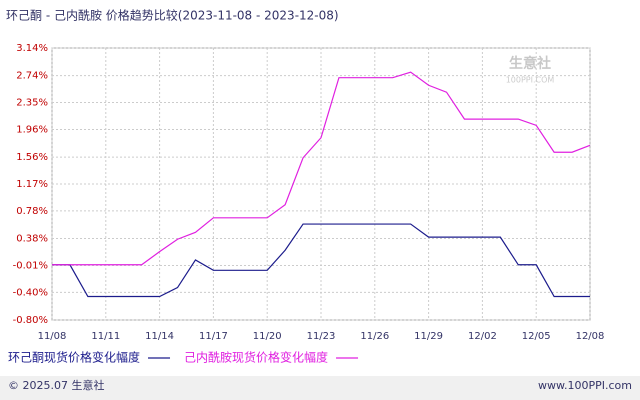 This screenshot has width=640, height=400. Describe the element at coordinates (105, 336) in the screenshot. I see `x-tick-label: 11/11` at that location.